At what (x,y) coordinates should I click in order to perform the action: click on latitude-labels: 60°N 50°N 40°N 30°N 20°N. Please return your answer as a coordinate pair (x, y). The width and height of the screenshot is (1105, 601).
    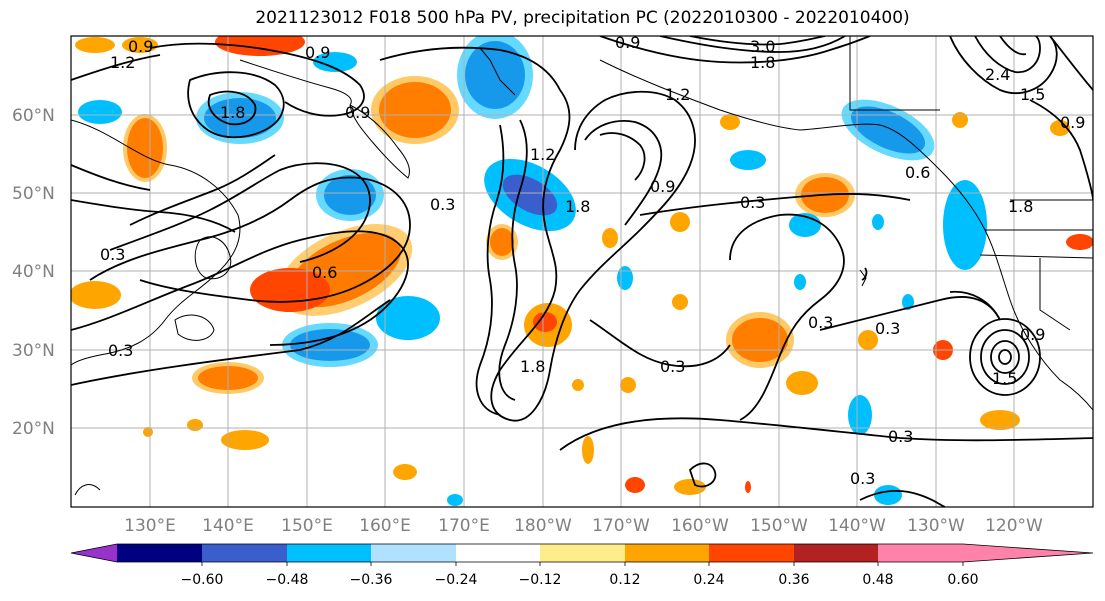
    Looking at the image, I should click on (33, 272).